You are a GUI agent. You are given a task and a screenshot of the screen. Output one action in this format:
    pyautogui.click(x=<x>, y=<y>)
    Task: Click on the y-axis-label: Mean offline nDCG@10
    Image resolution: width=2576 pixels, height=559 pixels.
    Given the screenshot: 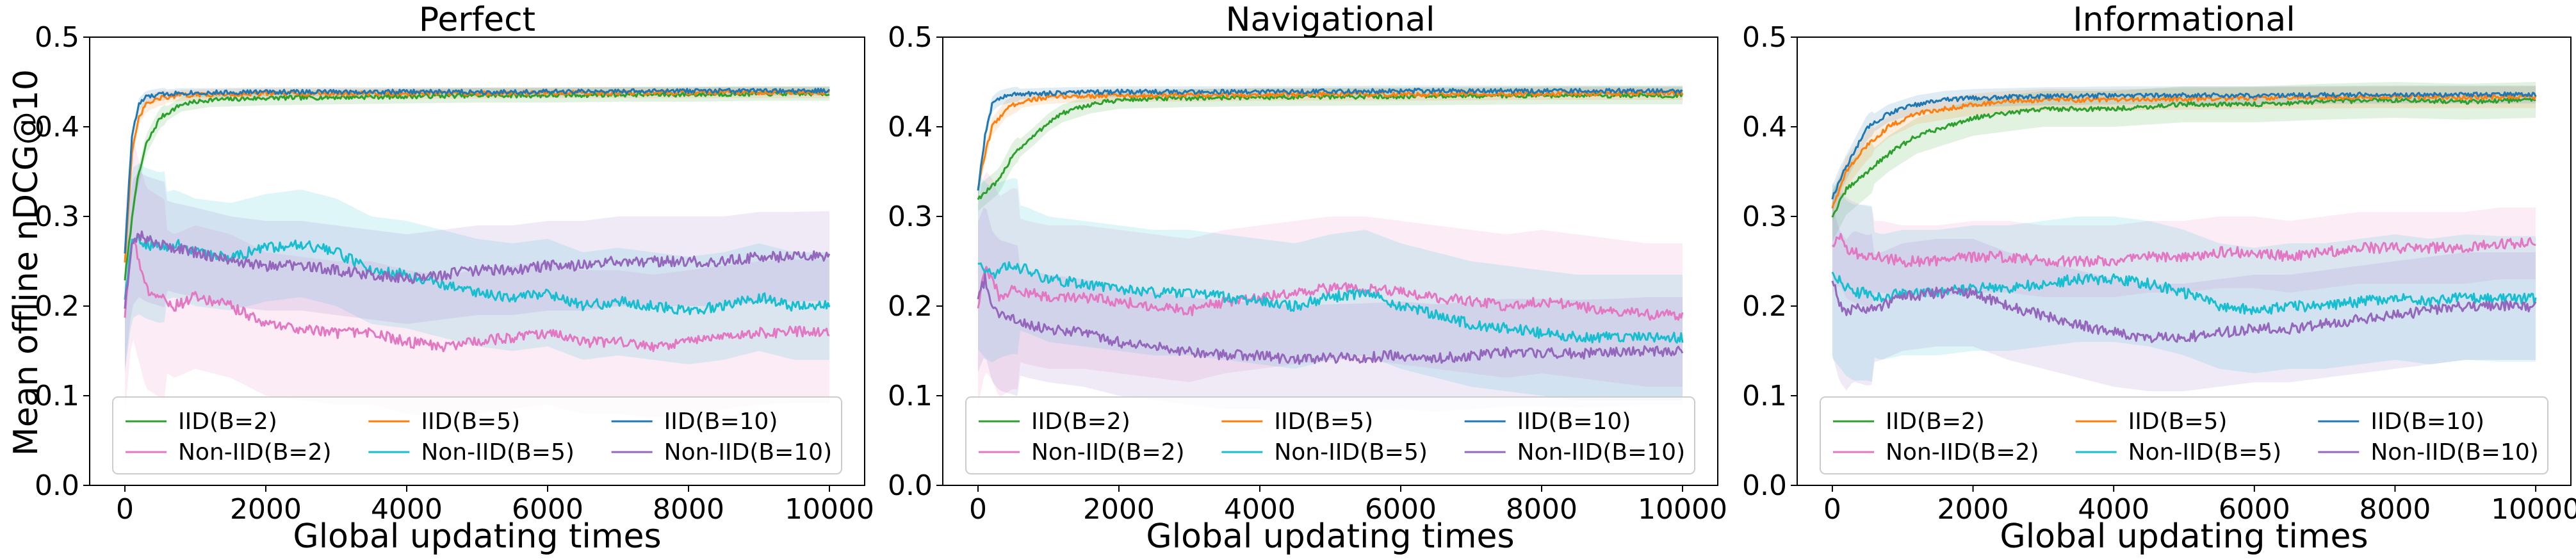 What is the action you would take?
    pyautogui.click(x=26, y=262)
    